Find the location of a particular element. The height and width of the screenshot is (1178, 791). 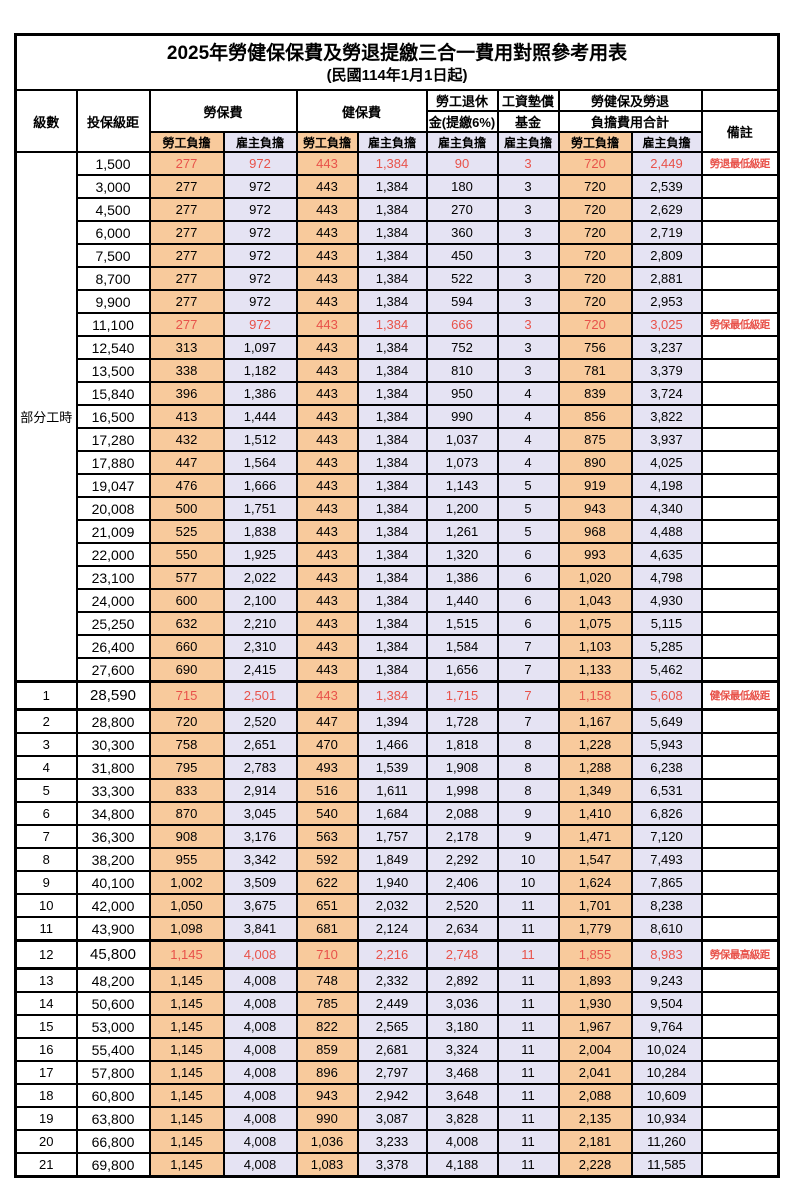

bracket-cell: 27,600 is located at coordinates (113, 670).